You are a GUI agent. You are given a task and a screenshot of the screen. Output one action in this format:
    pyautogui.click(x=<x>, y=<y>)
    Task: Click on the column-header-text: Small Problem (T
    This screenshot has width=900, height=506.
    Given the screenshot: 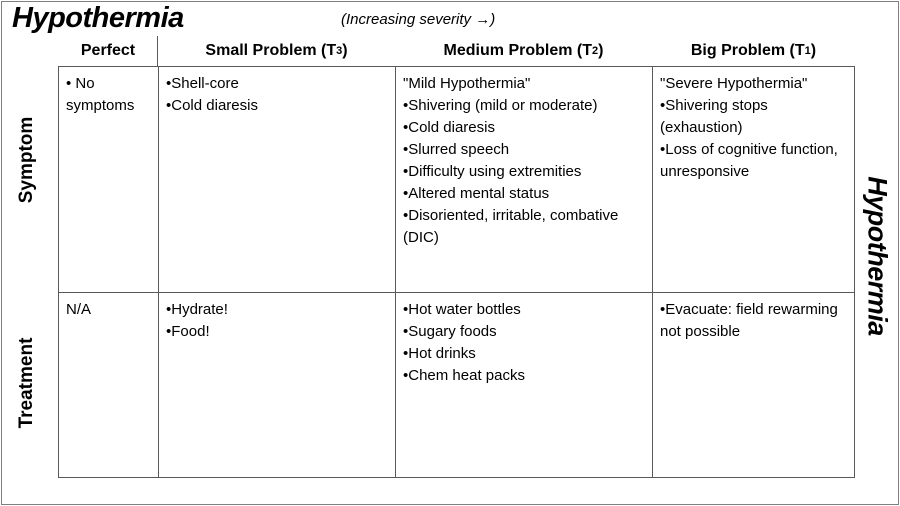 What is the action you would take?
    pyautogui.click(x=271, y=50)
    